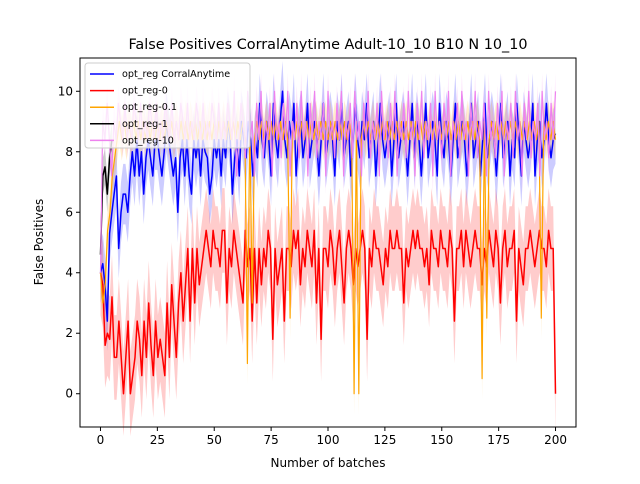 The height and width of the screenshot is (484, 640). Describe the element at coordinates (176, 74) in the screenshot. I see `legend-label-opt-reg-corralanytime: opt_reg CorralAnytime` at that location.